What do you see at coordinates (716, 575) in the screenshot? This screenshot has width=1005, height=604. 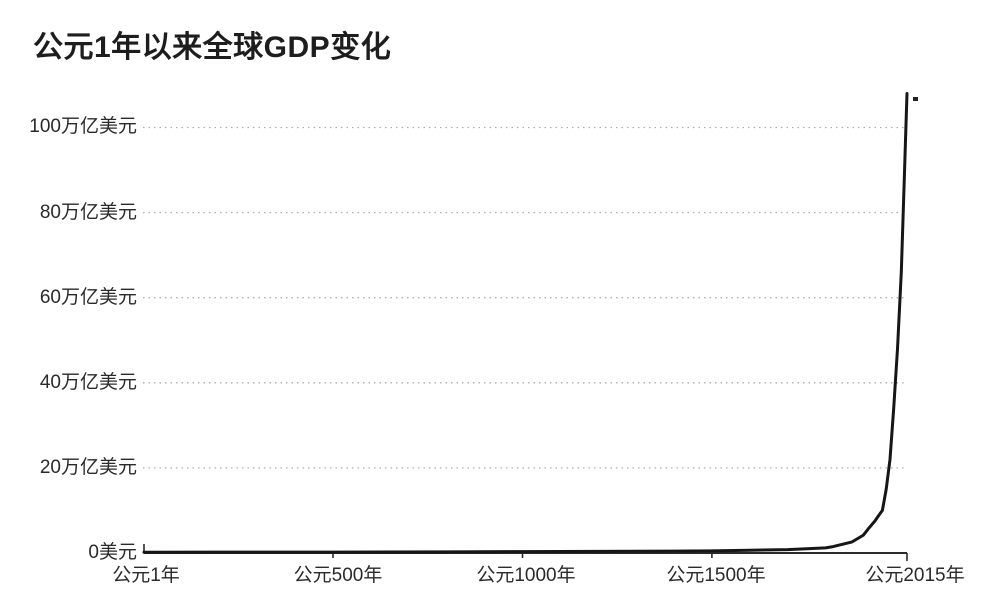 I see `x-tick-label-year1500: 公元1500年` at bounding box center [716, 575].